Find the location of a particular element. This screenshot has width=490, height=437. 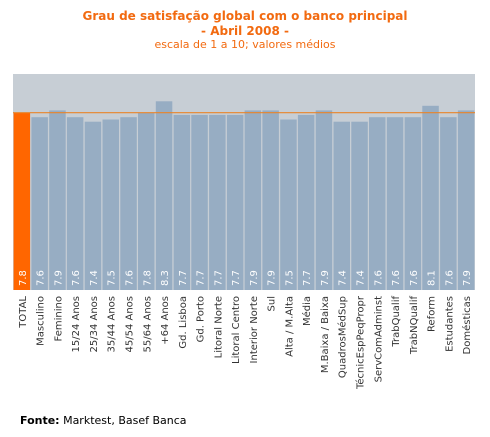

source-text: Marktest, Basef Banca is located at coordinates (123, 420).